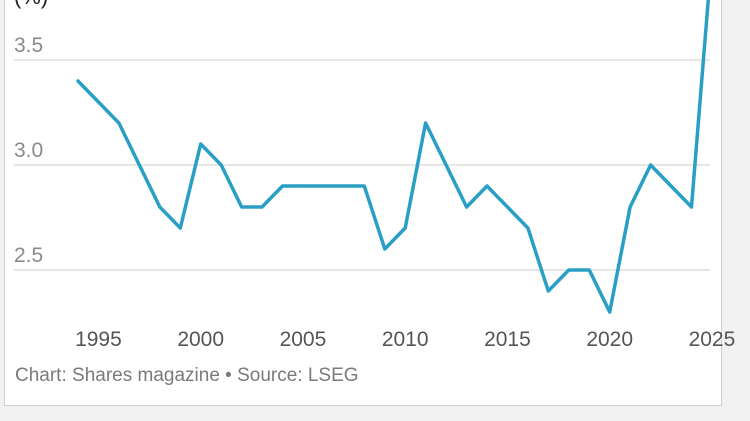  What do you see at coordinates (28, 255) in the screenshot?
I see `y-tick-label: 2.5` at bounding box center [28, 255].